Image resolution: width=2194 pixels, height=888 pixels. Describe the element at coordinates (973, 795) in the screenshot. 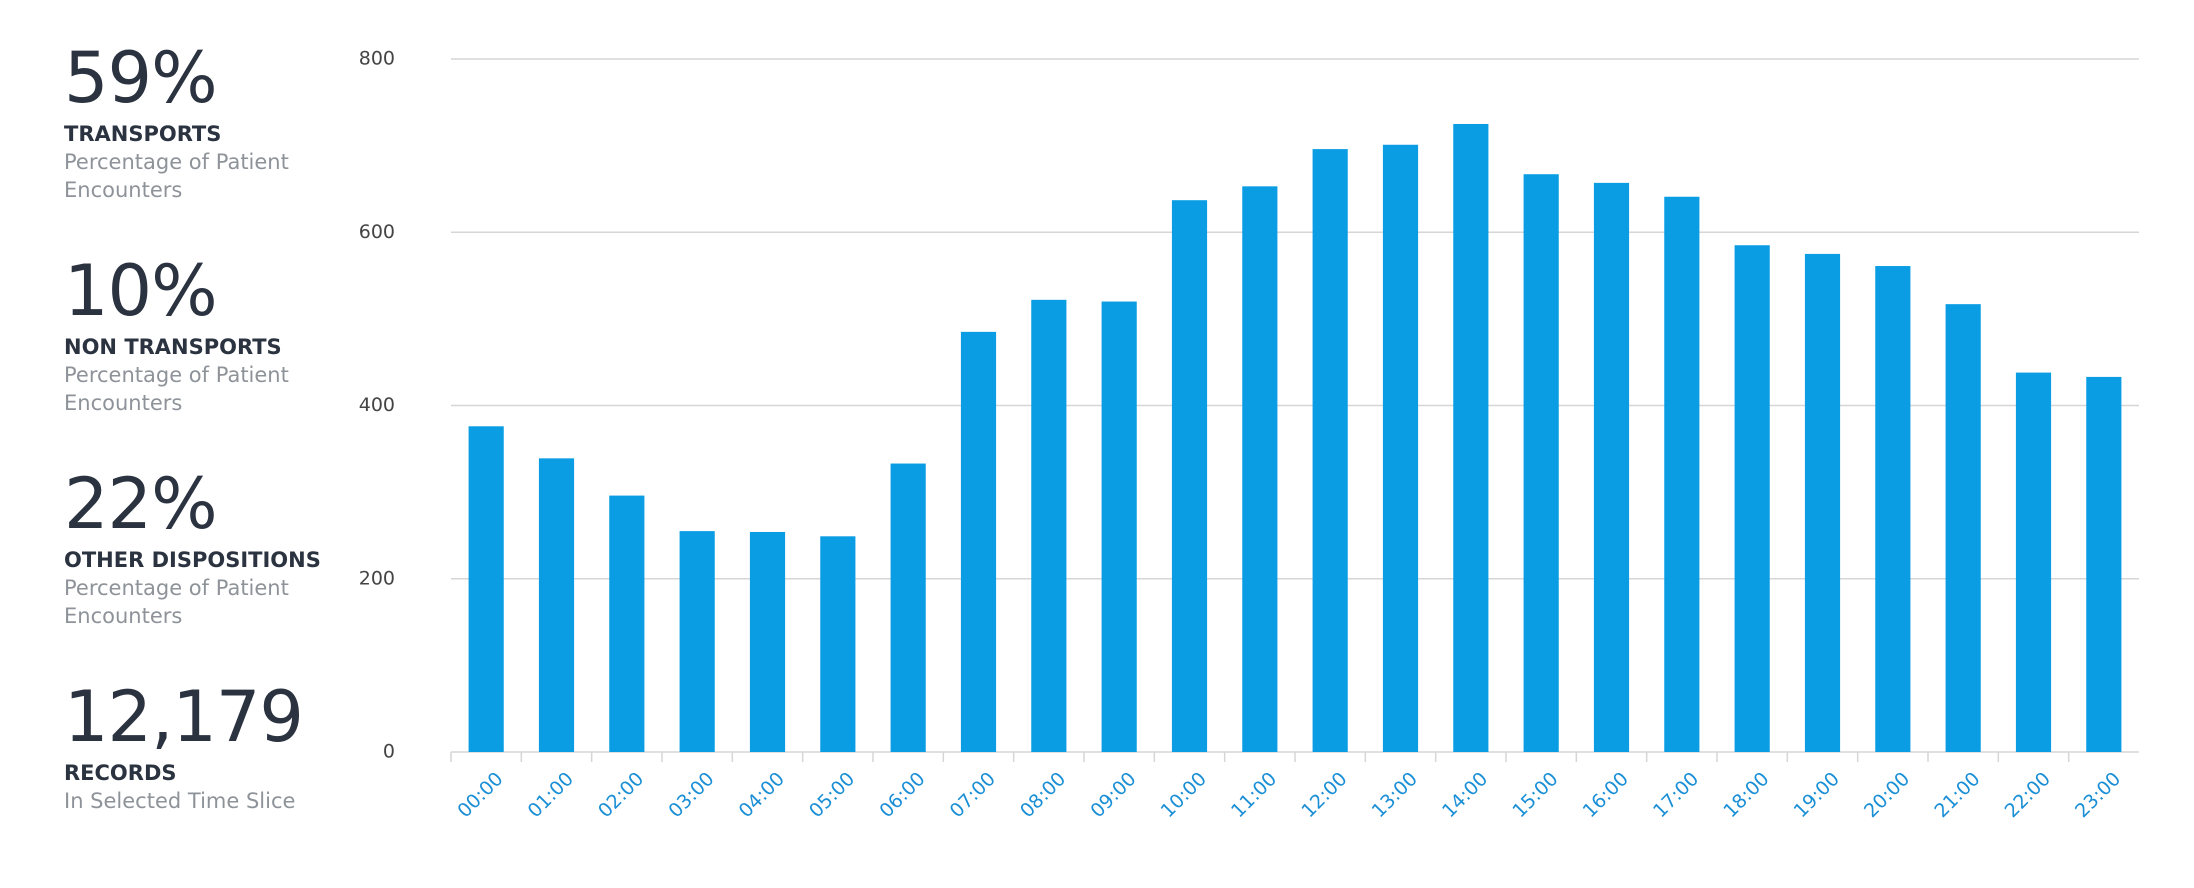

I see `x-tick-label: 07:00` at that location.